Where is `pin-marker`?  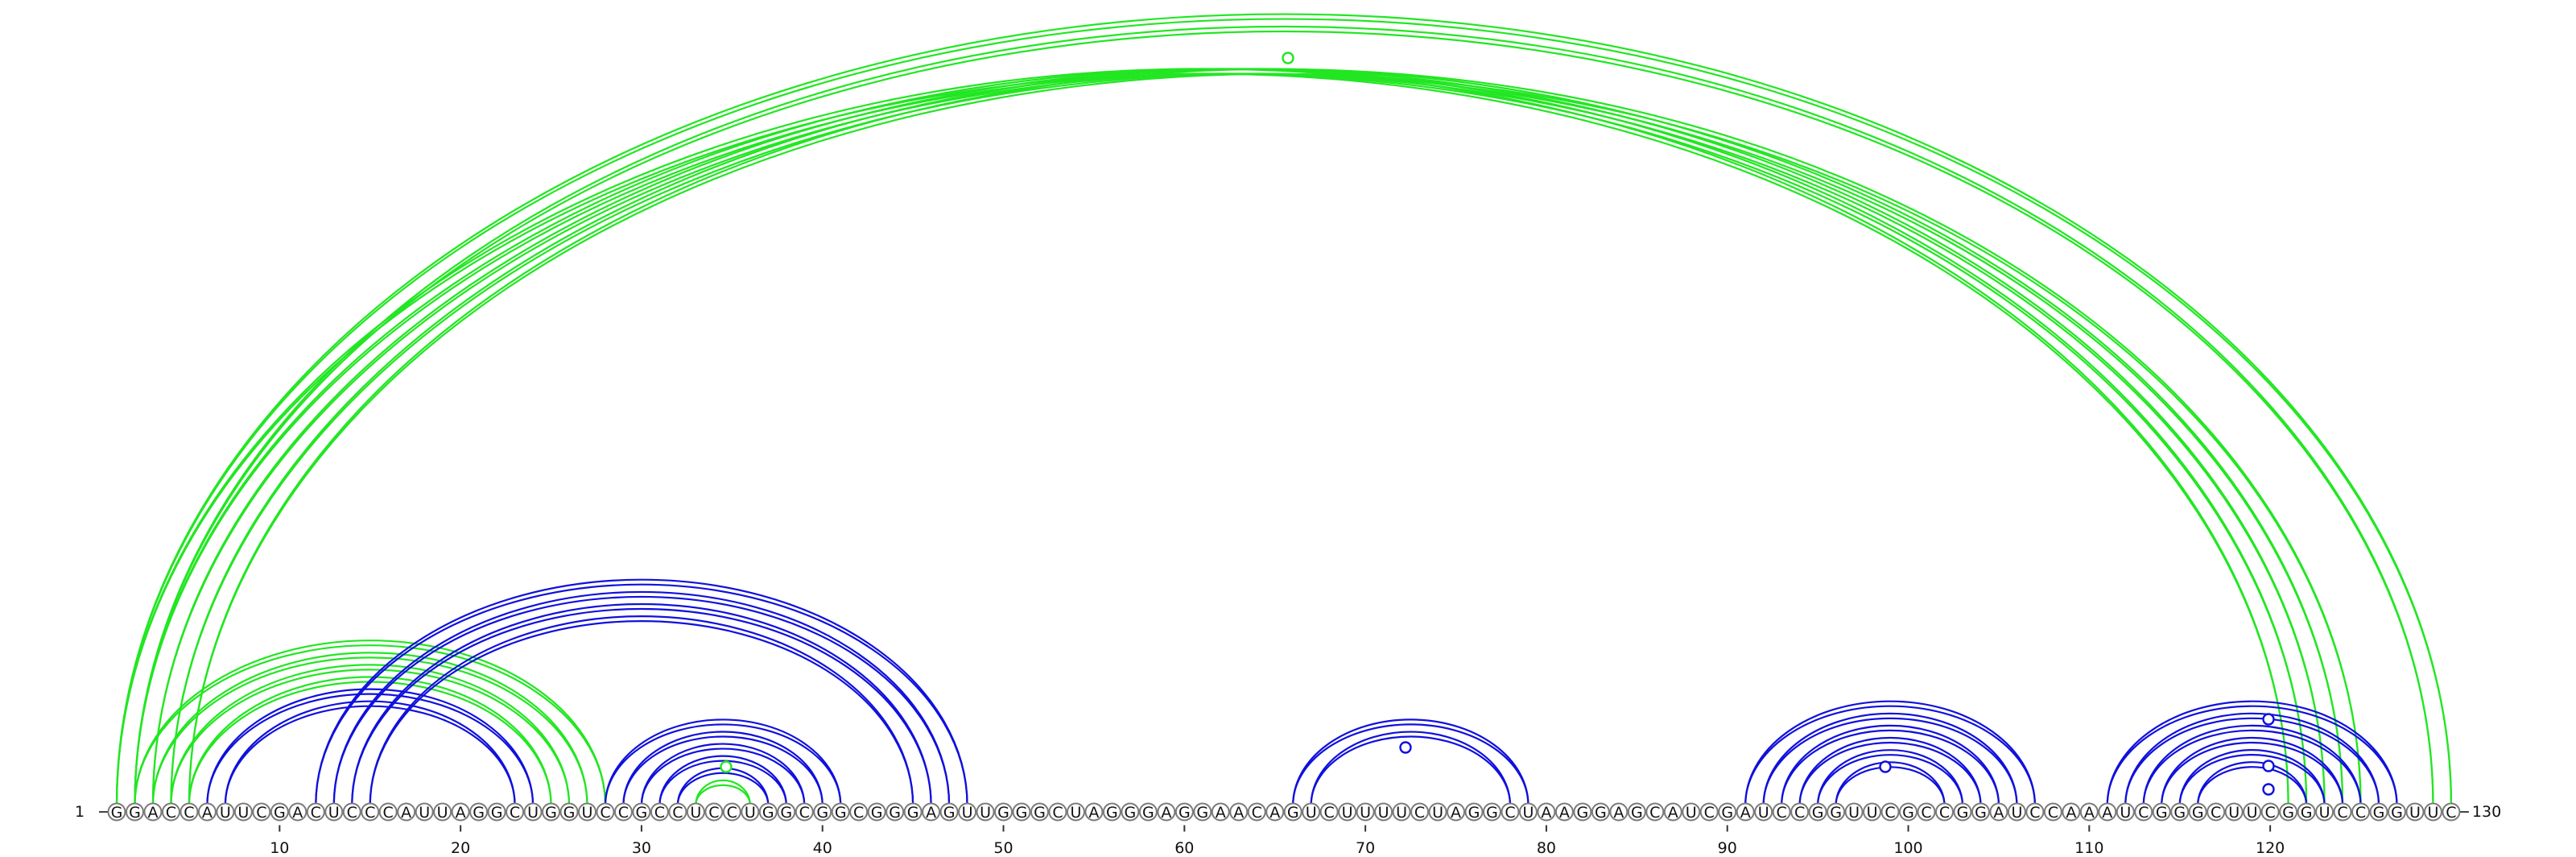 pin-marker is located at coordinates (1405, 747).